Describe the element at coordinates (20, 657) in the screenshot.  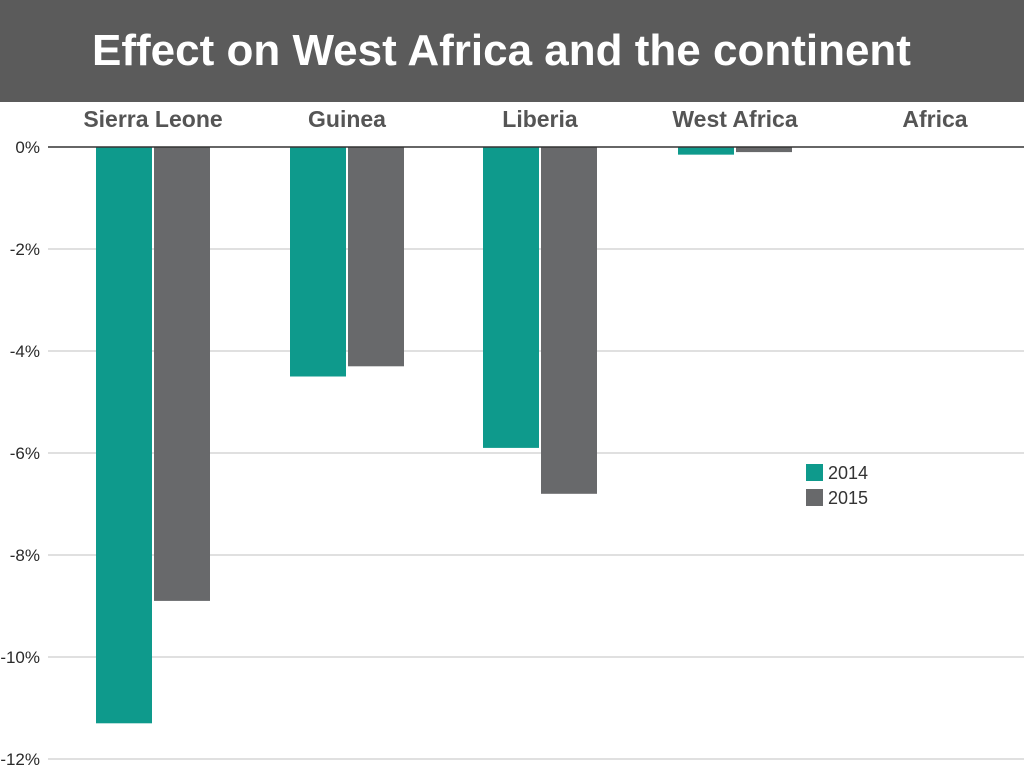
I see `y-tick-label: -10%` at that location.